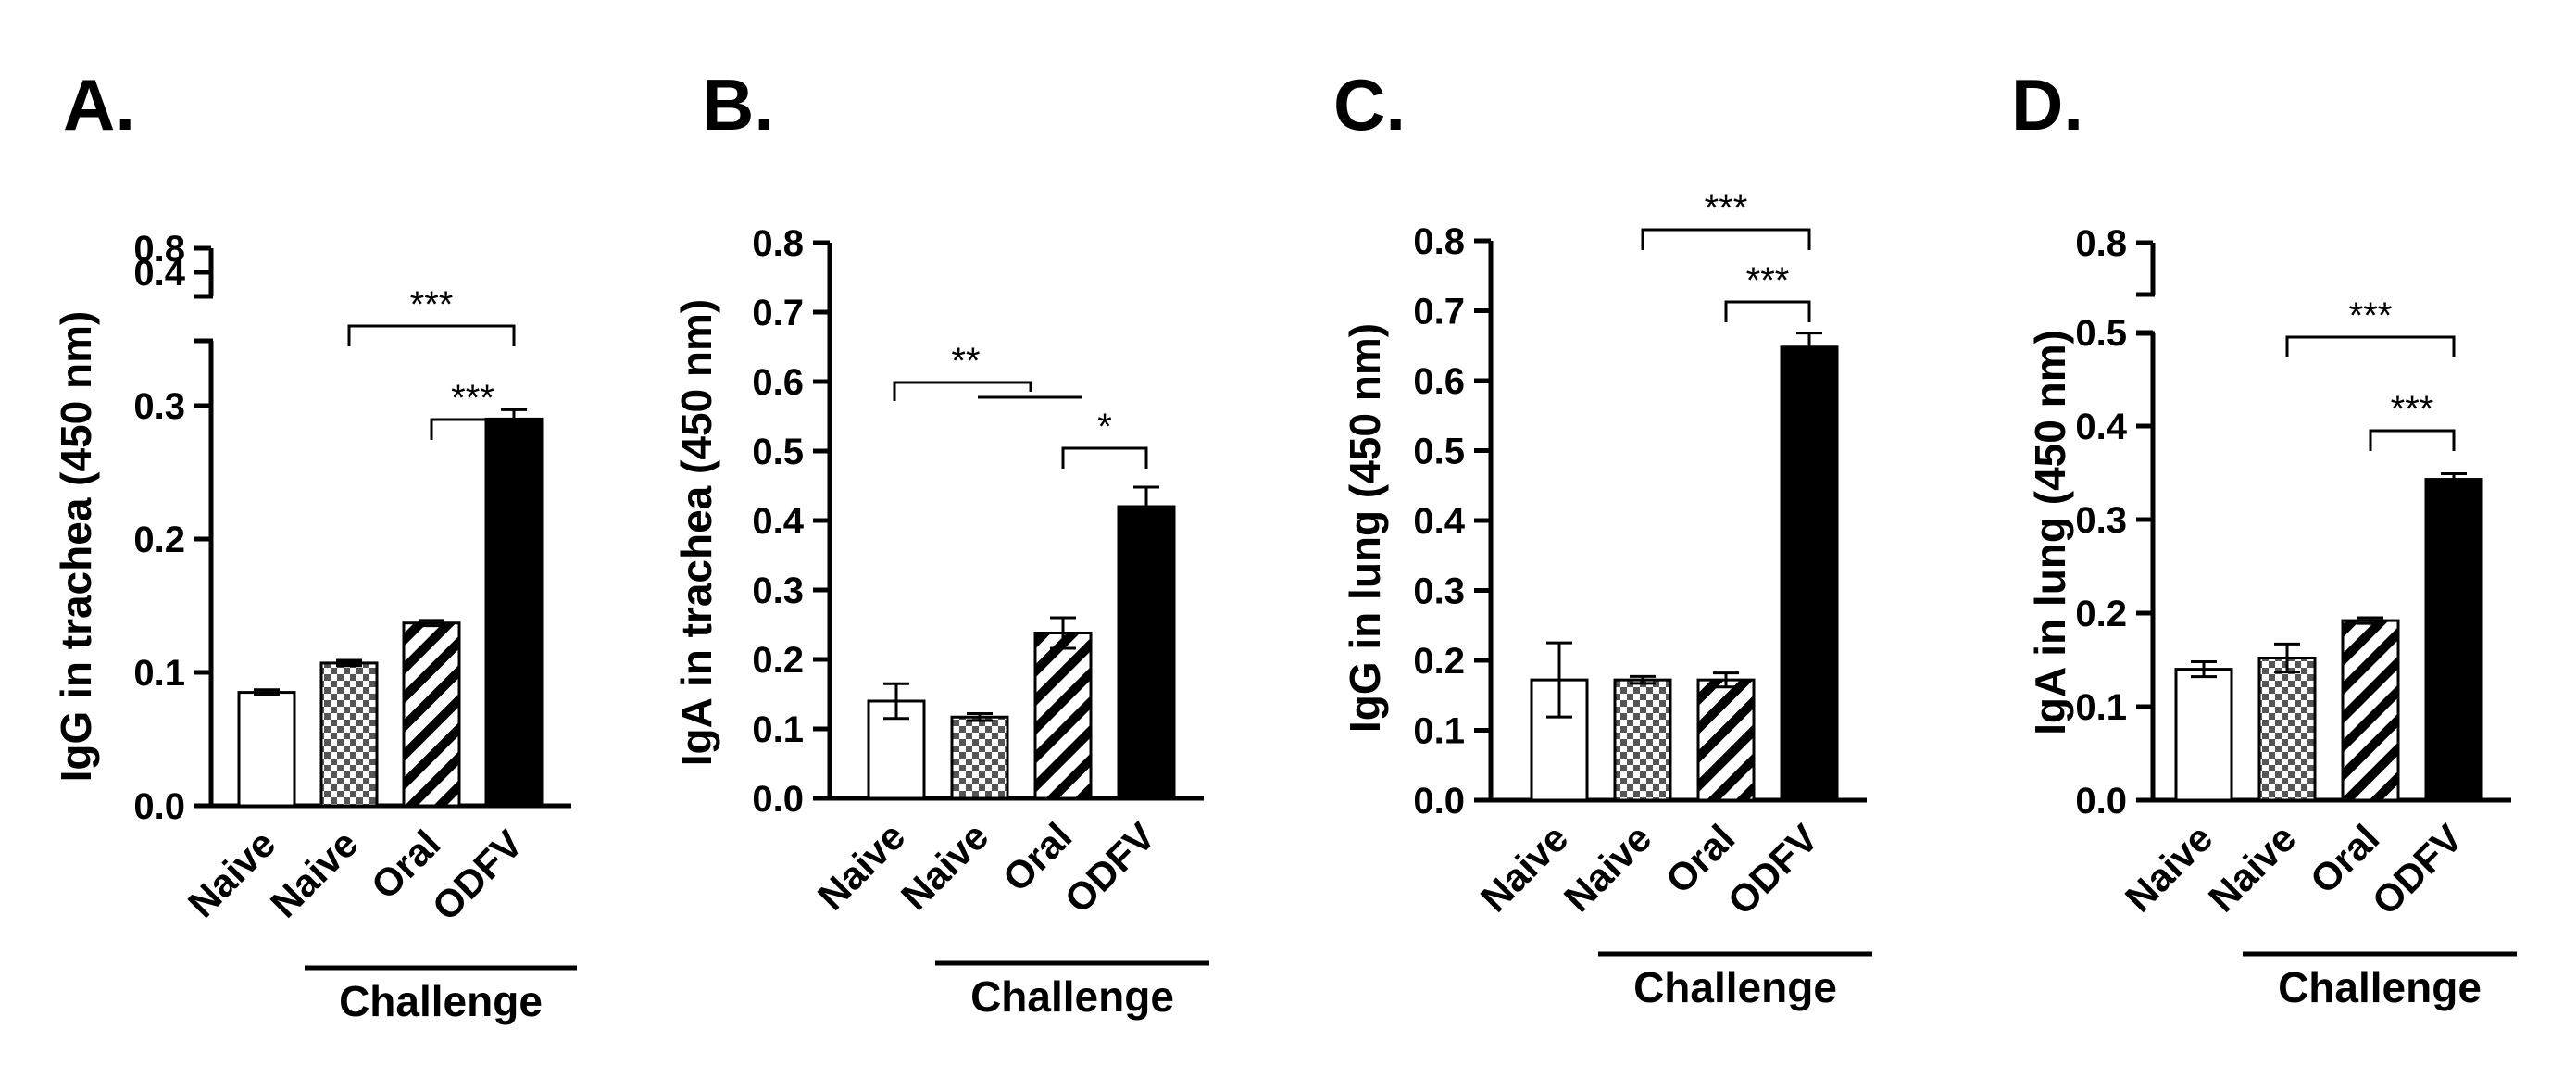  What do you see at coordinates (76, 547) in the screenshot?
I see `y-axis-title: IgG in trachea (450 nm)` at bounding box center [76, 547].